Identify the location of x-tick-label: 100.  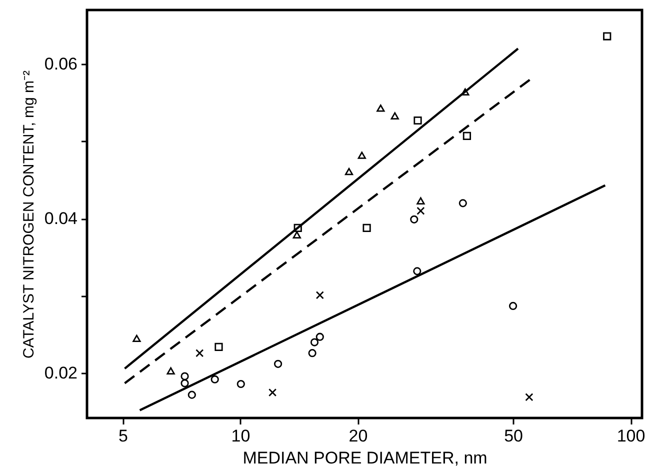
(631, 436).